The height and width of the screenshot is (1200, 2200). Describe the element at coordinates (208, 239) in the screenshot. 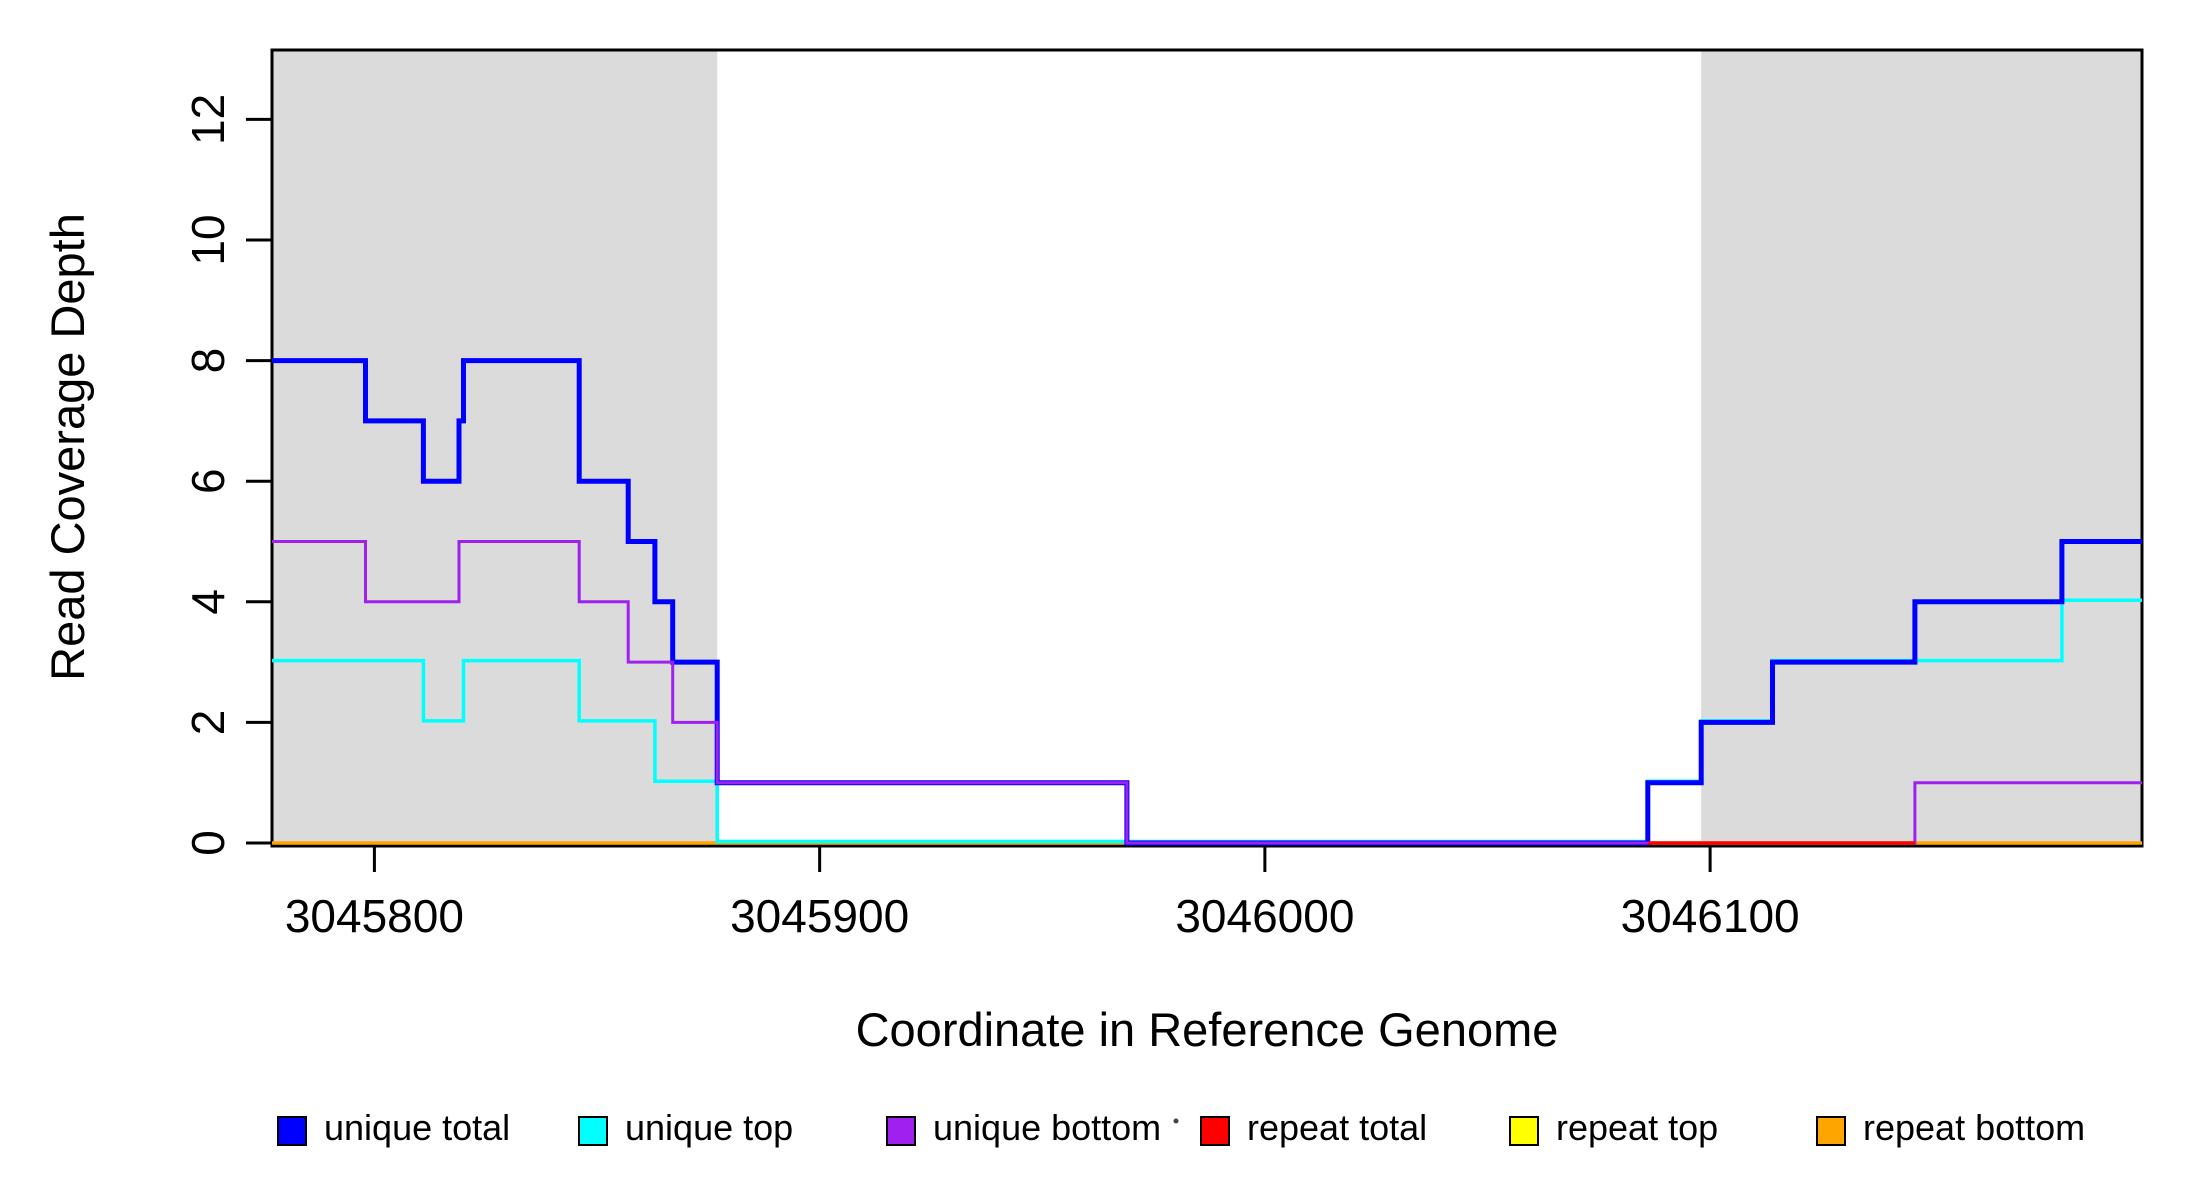

I see `y-tick-label: 10` at that location.